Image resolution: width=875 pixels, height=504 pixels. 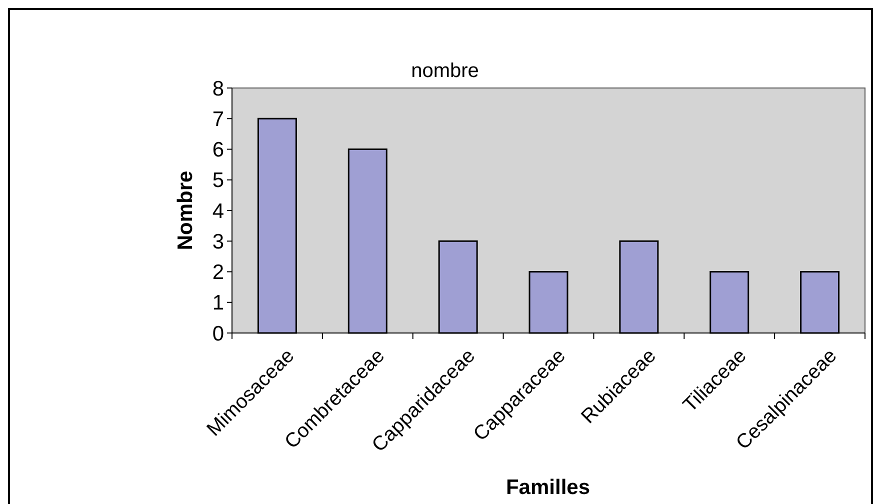 What do you see at coordinates (218, 272) in the screenshot?
I see `y-tick-label: 2` at bounding box center [218, 272].